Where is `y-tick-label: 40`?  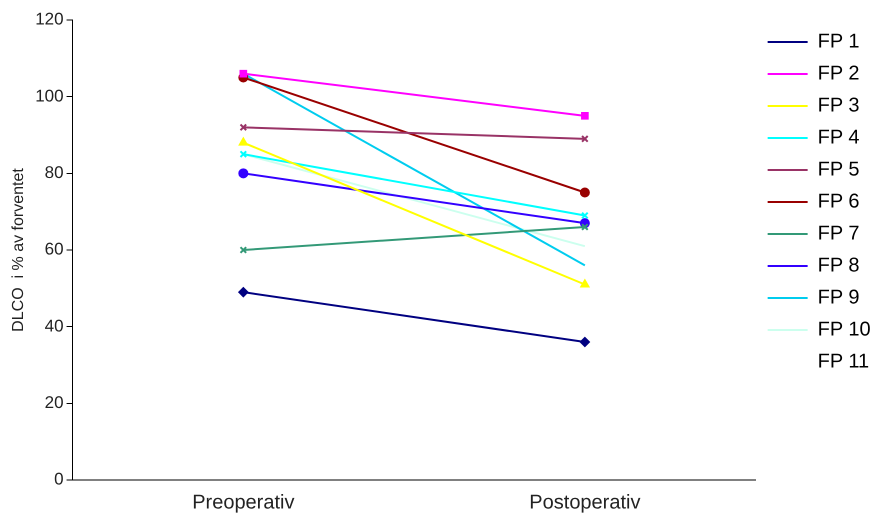
y-tick-label: 40 is located at coordinates (54, 326).